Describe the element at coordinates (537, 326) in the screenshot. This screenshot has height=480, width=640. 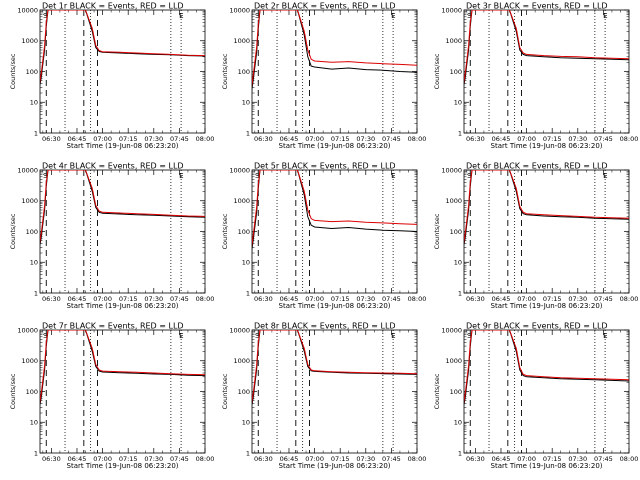
I see `plot-title: Det 9r BLACK = Events, RED = LLD` at that location.